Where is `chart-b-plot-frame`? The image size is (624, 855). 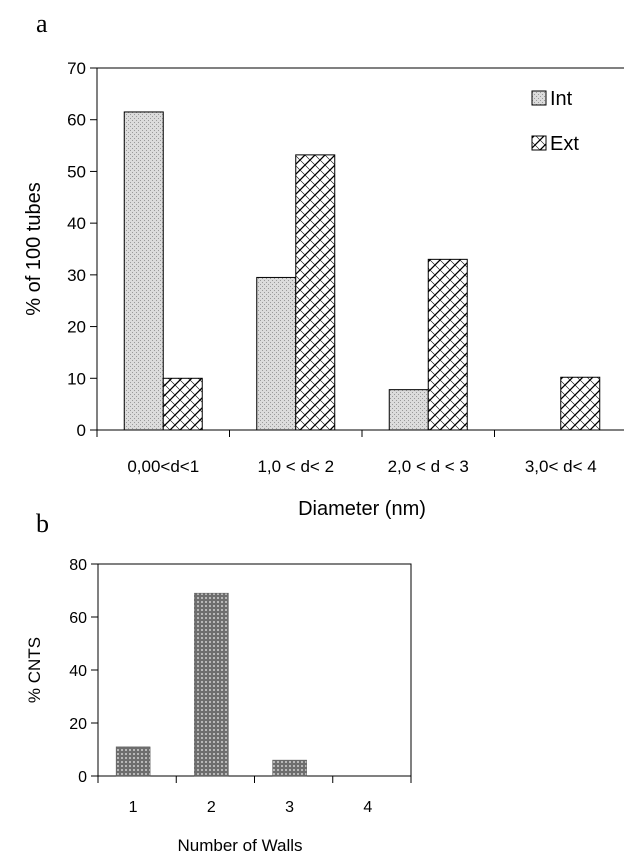
chart-b-plot-frame is located at coordinates (254, 670).